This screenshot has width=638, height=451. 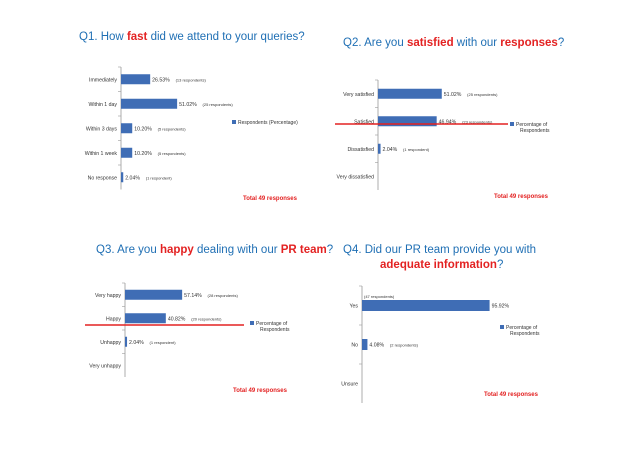 I want to click on q4-title-part: ?, so click(x=500, y=265).